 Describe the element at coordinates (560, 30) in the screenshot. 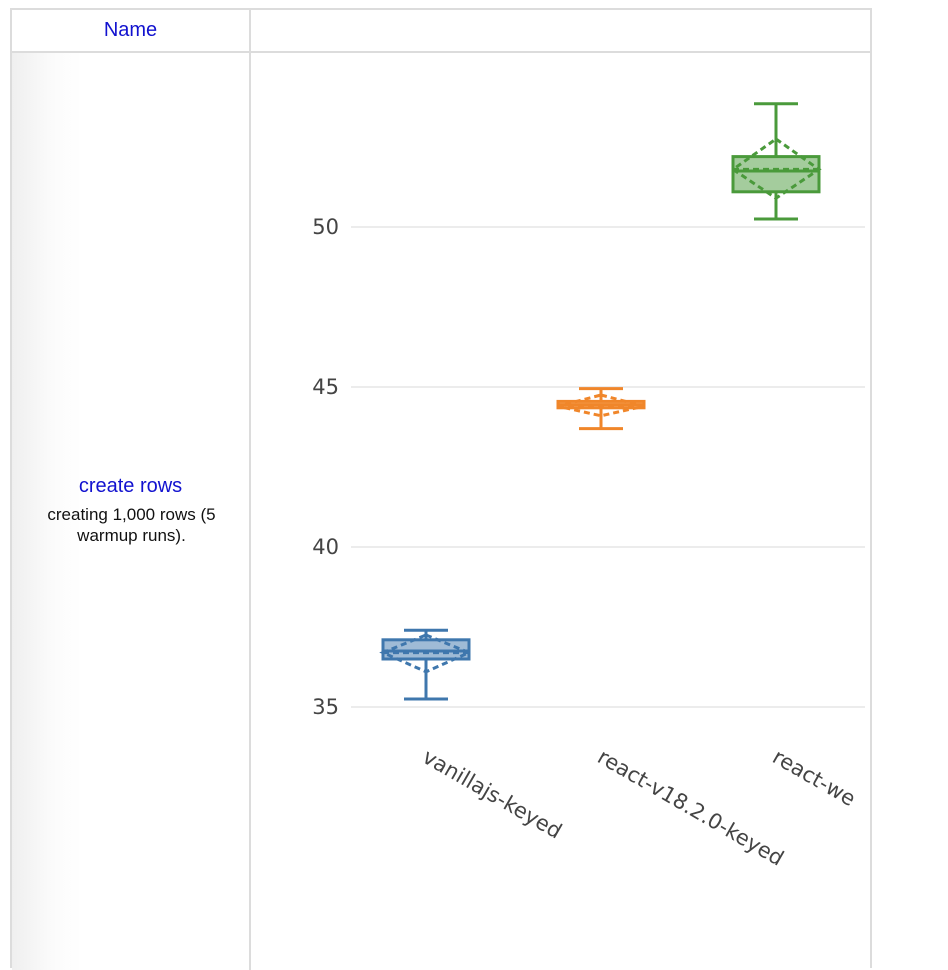

I see `chart-column-header` at that location.